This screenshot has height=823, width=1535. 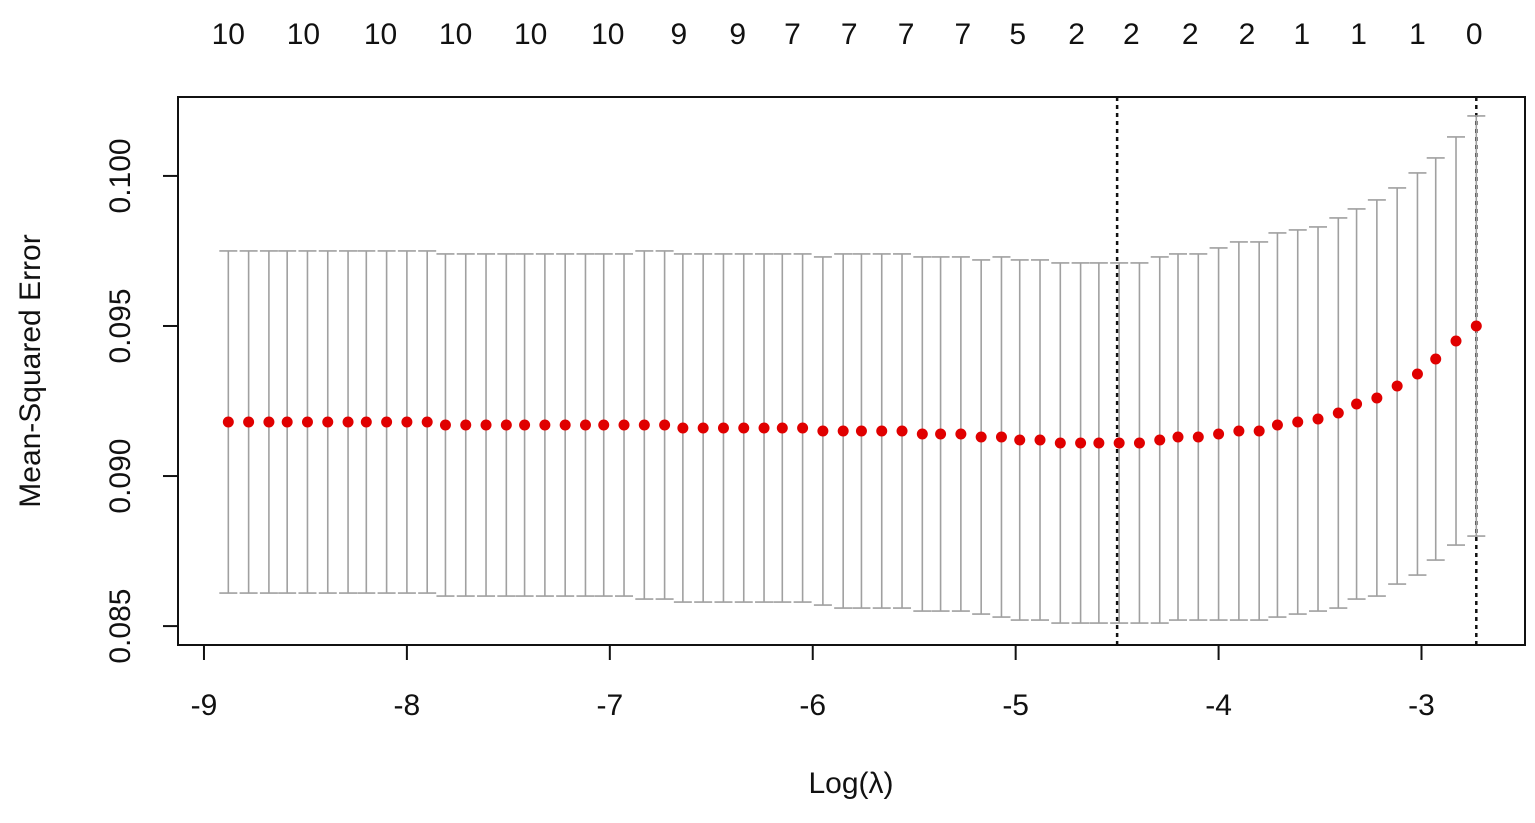 I want to click on x-tick-label: -8, so click(x=407, y=705).